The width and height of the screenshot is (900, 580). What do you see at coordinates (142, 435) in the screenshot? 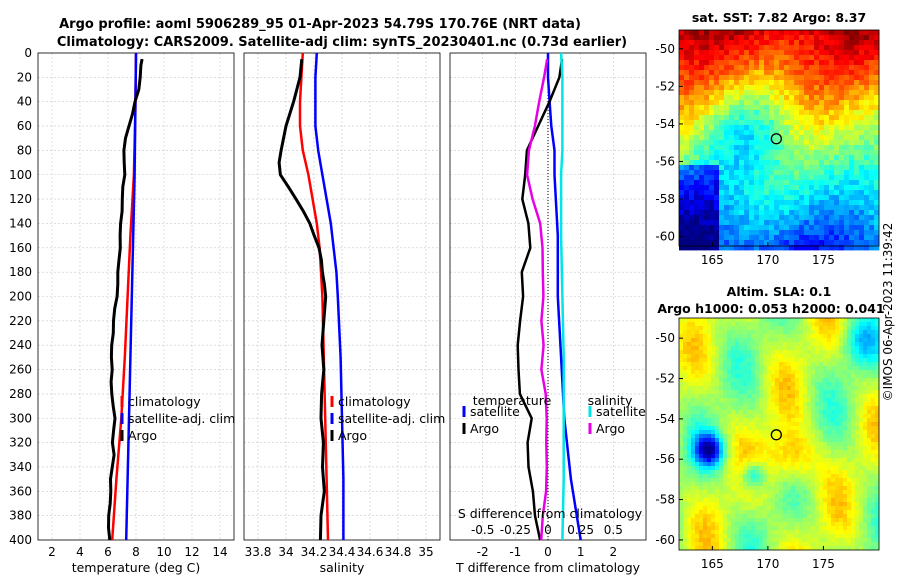
I see `temperature-legend-label: Argo` at bounding box center [142, 435].